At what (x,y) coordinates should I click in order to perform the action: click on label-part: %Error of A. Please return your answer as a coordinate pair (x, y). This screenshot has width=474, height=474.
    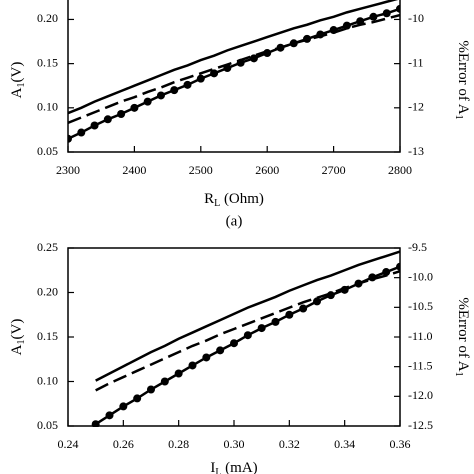
    Looking at the image, I should click on (463, 334).